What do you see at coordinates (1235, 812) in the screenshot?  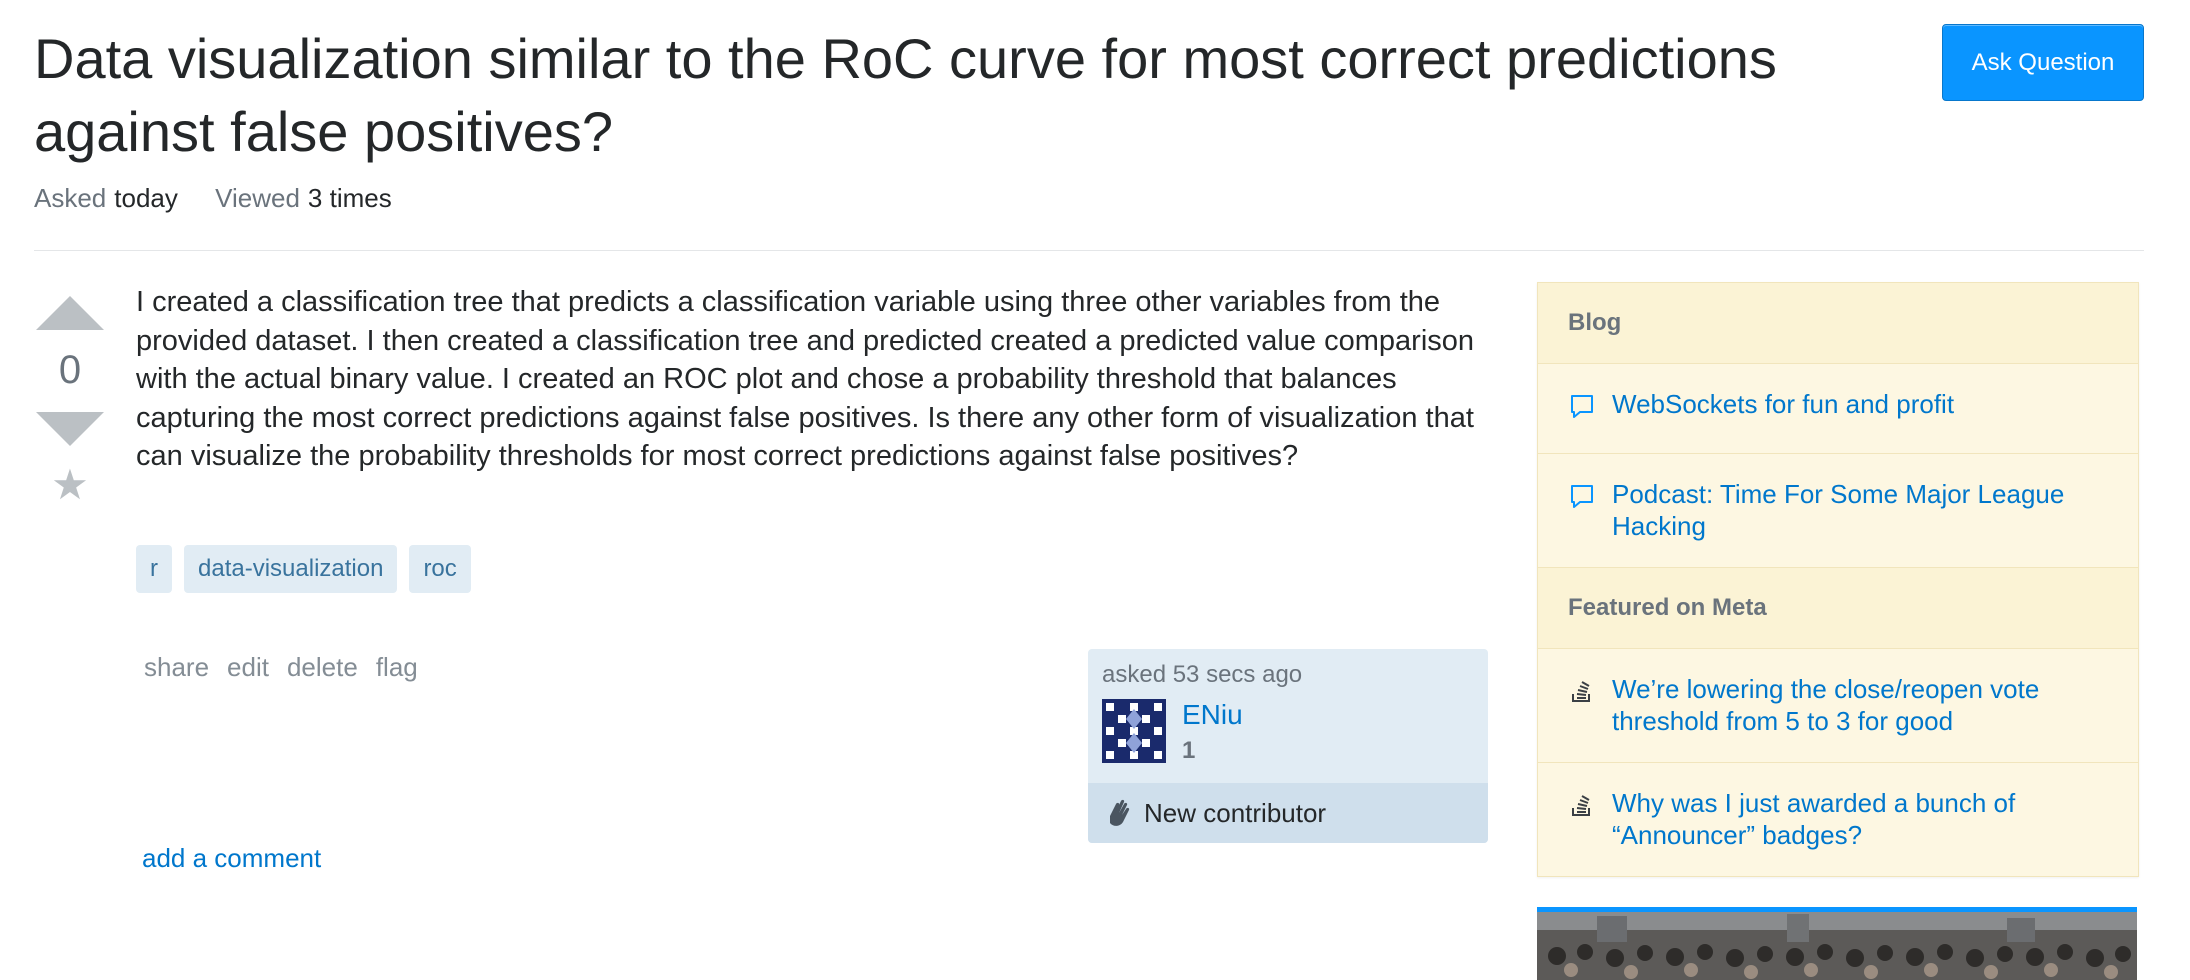 I see `new-contributor-label: New contributor` at bounding box center [1235, 812].